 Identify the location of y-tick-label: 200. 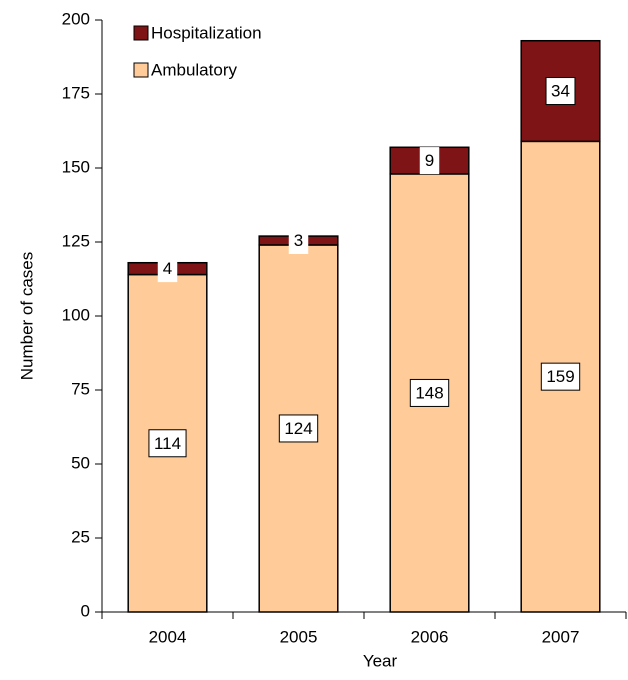
(76, 18).